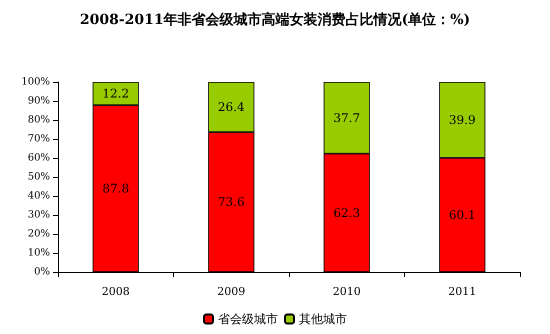 This screenshot has width=550, height=334. Describe the element at coordinates (116, 93) in the screenshot. I see `data-label: 12.2` at that location.